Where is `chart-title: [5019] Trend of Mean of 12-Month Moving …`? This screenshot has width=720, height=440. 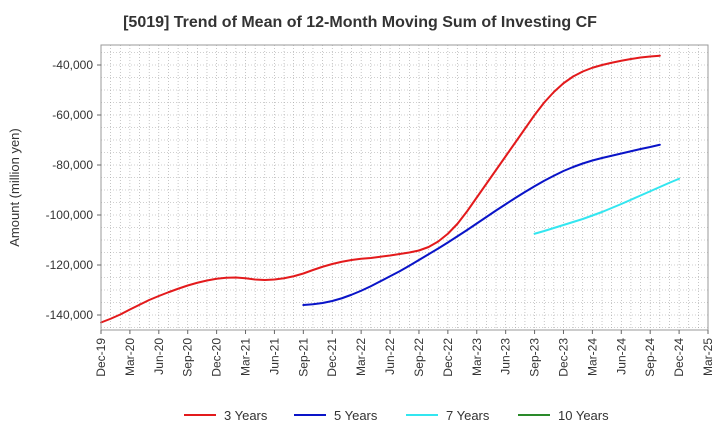 chart-title: [5019] Trend of Mean of 12-Month Moving … is located at coordinates (360, 22).